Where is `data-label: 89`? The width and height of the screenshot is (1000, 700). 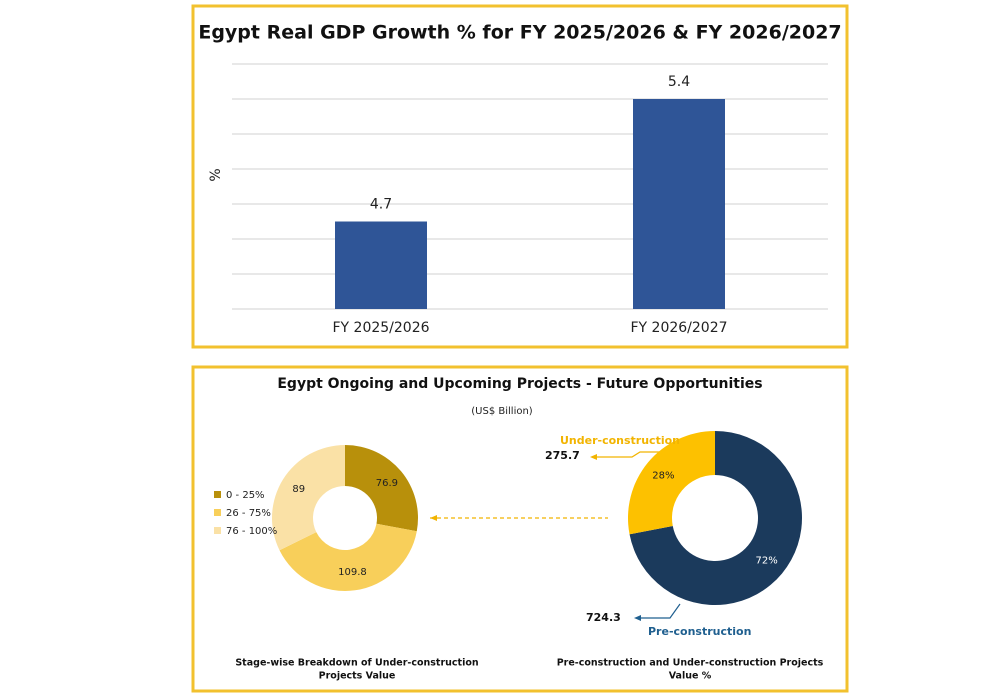 data-label: 89 is located at coordinates (298, 489).